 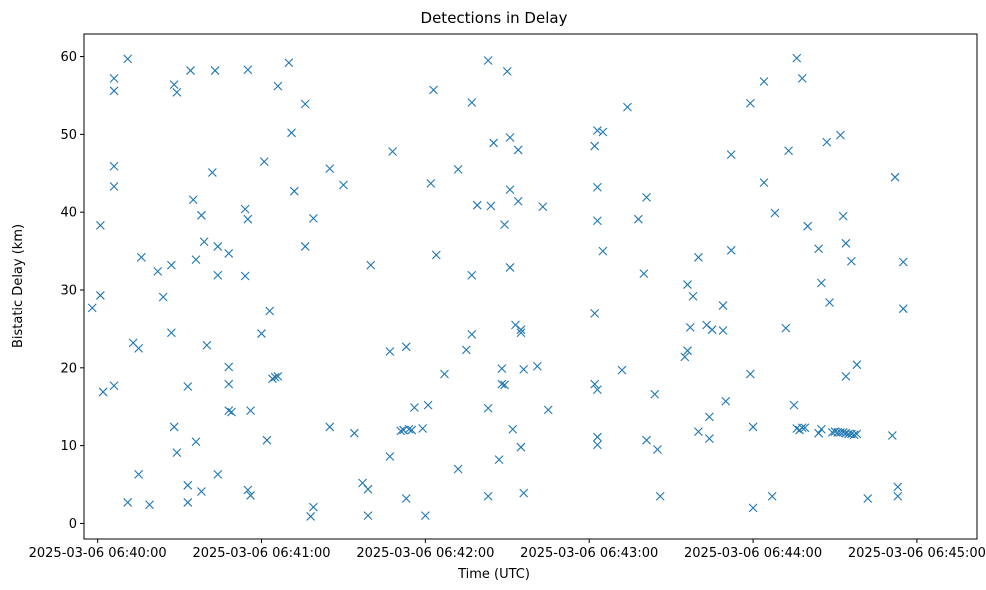 What do you see at coordinates (72, 291) in the screenshot?
I see `y-axis-ticks: 0 10 20 30 40 50 60` at bounding box center [72, 291].